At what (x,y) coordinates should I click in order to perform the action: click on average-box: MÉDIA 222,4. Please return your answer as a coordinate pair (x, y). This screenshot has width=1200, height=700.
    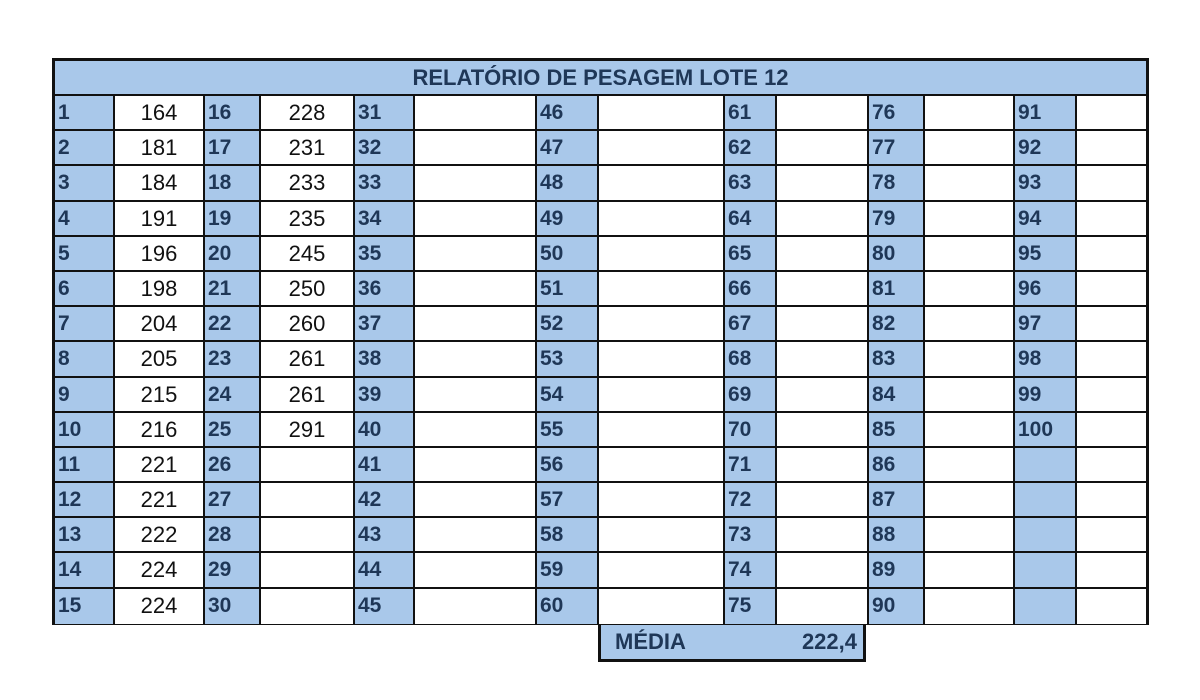
    Looking at the image, I should click on (732, 643).